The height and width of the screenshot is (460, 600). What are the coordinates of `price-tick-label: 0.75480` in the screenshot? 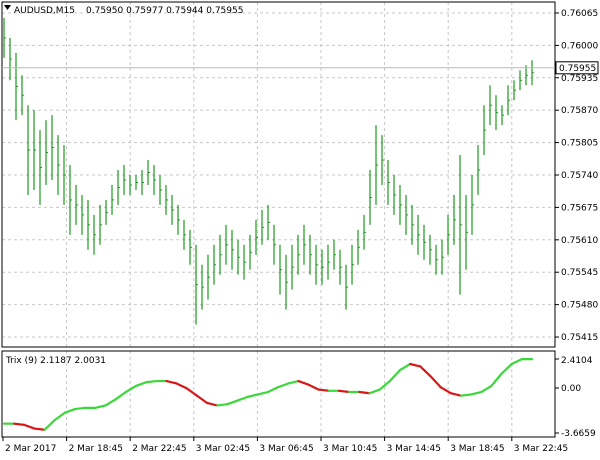 It's located at (579, 306).